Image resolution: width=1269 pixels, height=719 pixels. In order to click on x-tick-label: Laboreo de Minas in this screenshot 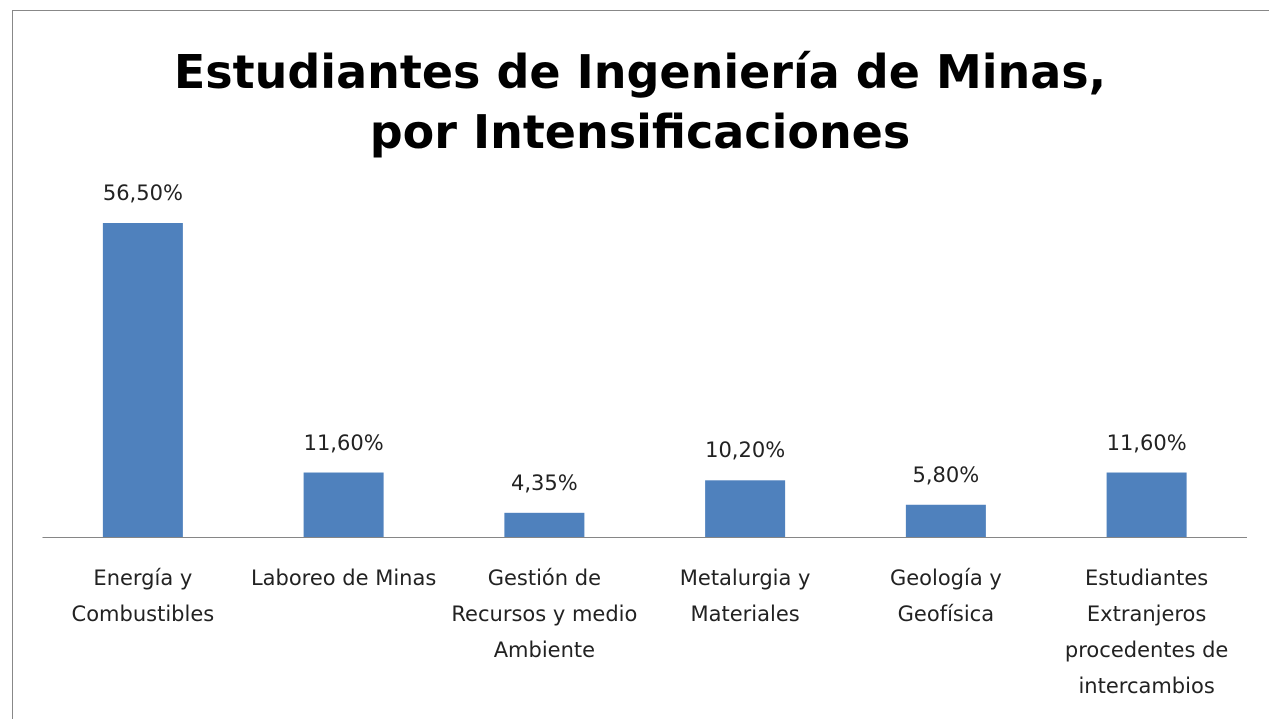, I will do `click(343, 578)`.